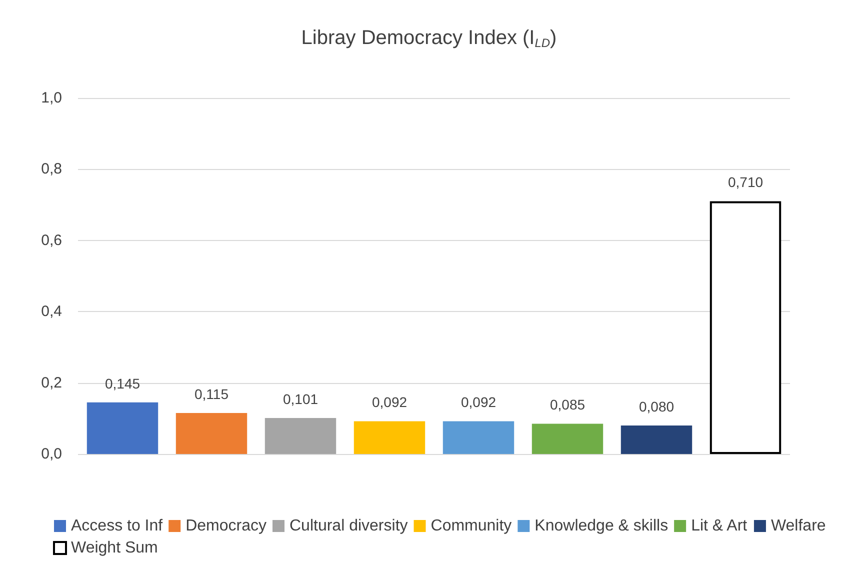 The height and width of the screenshot is (577, 858). What do you see at coordinates (117, 526) in the screenshot?
I see `legend-label: Access to Inf` at bounding box center [117, 526].